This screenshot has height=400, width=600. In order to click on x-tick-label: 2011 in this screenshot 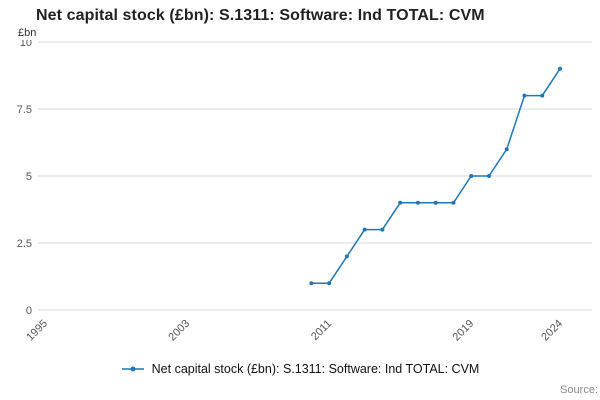, I will do `click(321, 330)`.